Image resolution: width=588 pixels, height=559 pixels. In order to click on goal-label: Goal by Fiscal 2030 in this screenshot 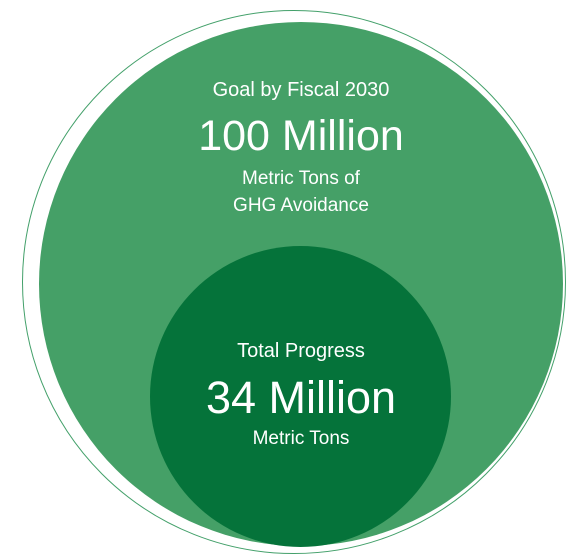, I will do `click(301, 90)`.